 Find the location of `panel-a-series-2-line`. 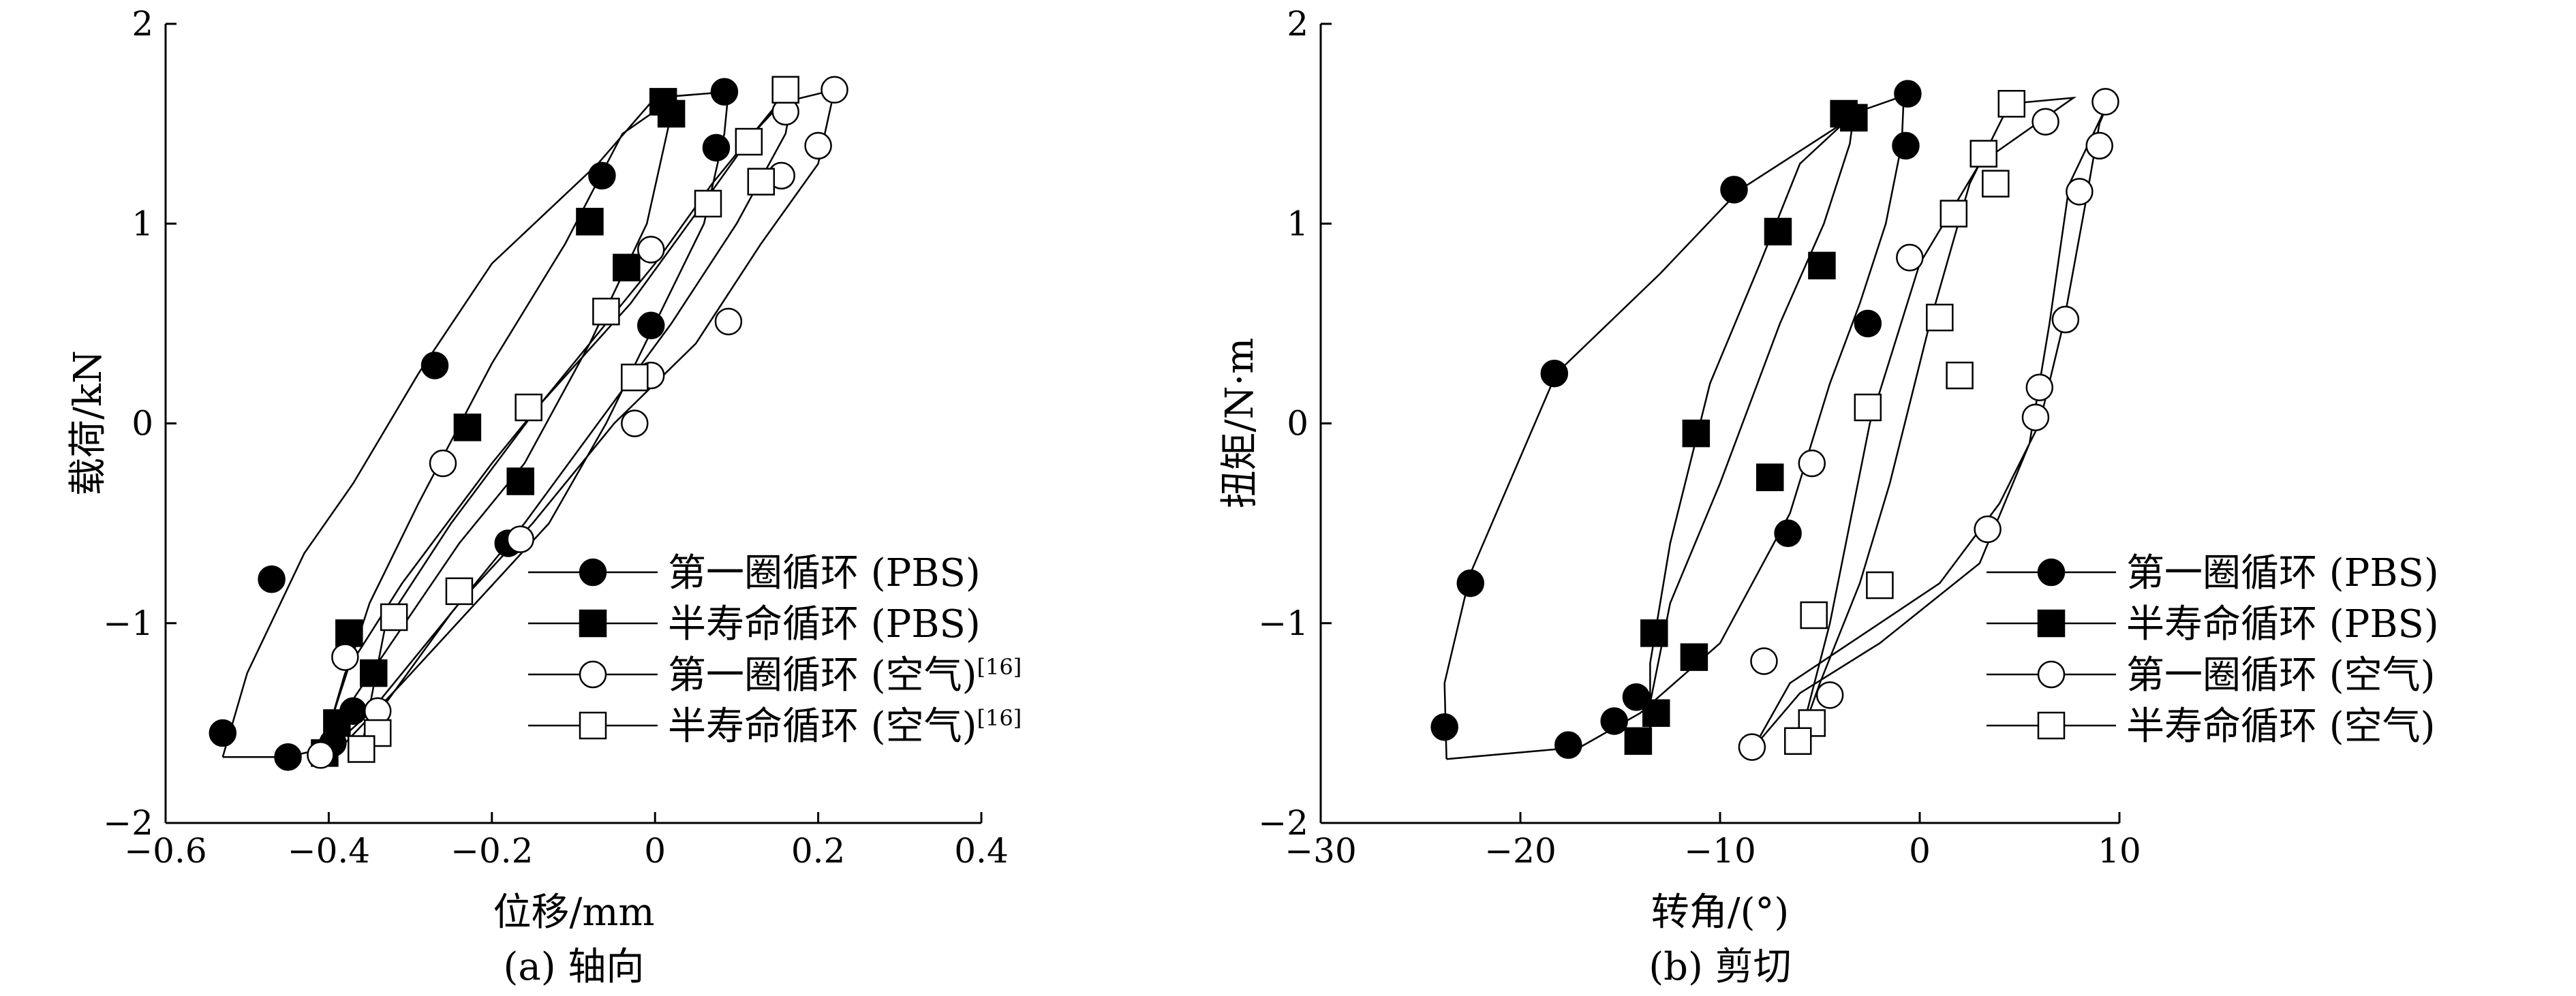

panel-a-series-2-line is located at coordinates (497, 427).